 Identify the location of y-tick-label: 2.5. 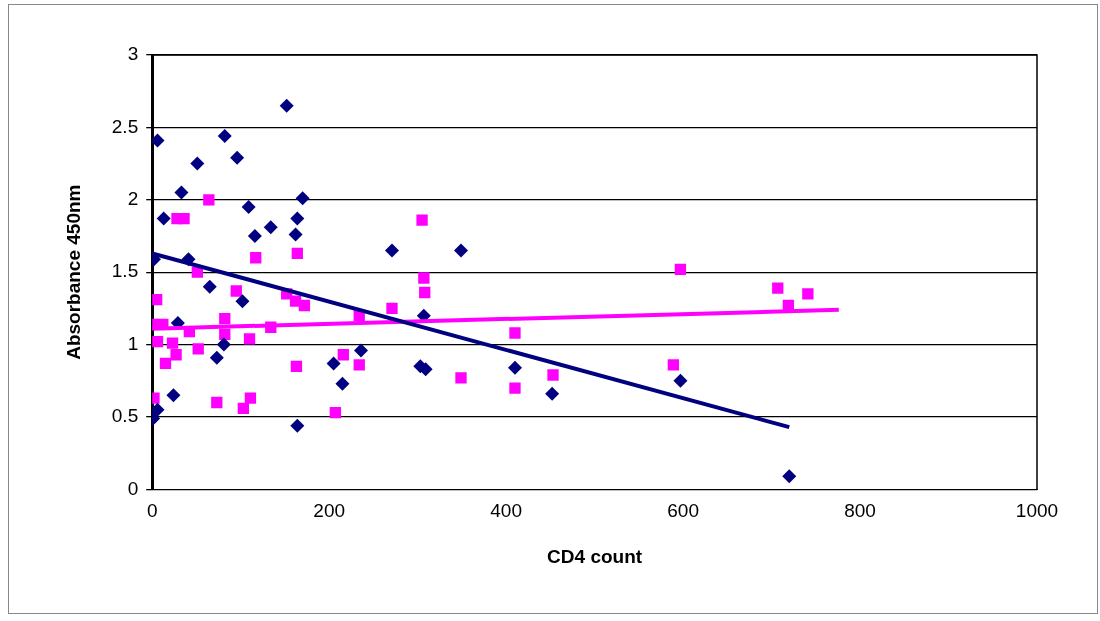
(125, 126).